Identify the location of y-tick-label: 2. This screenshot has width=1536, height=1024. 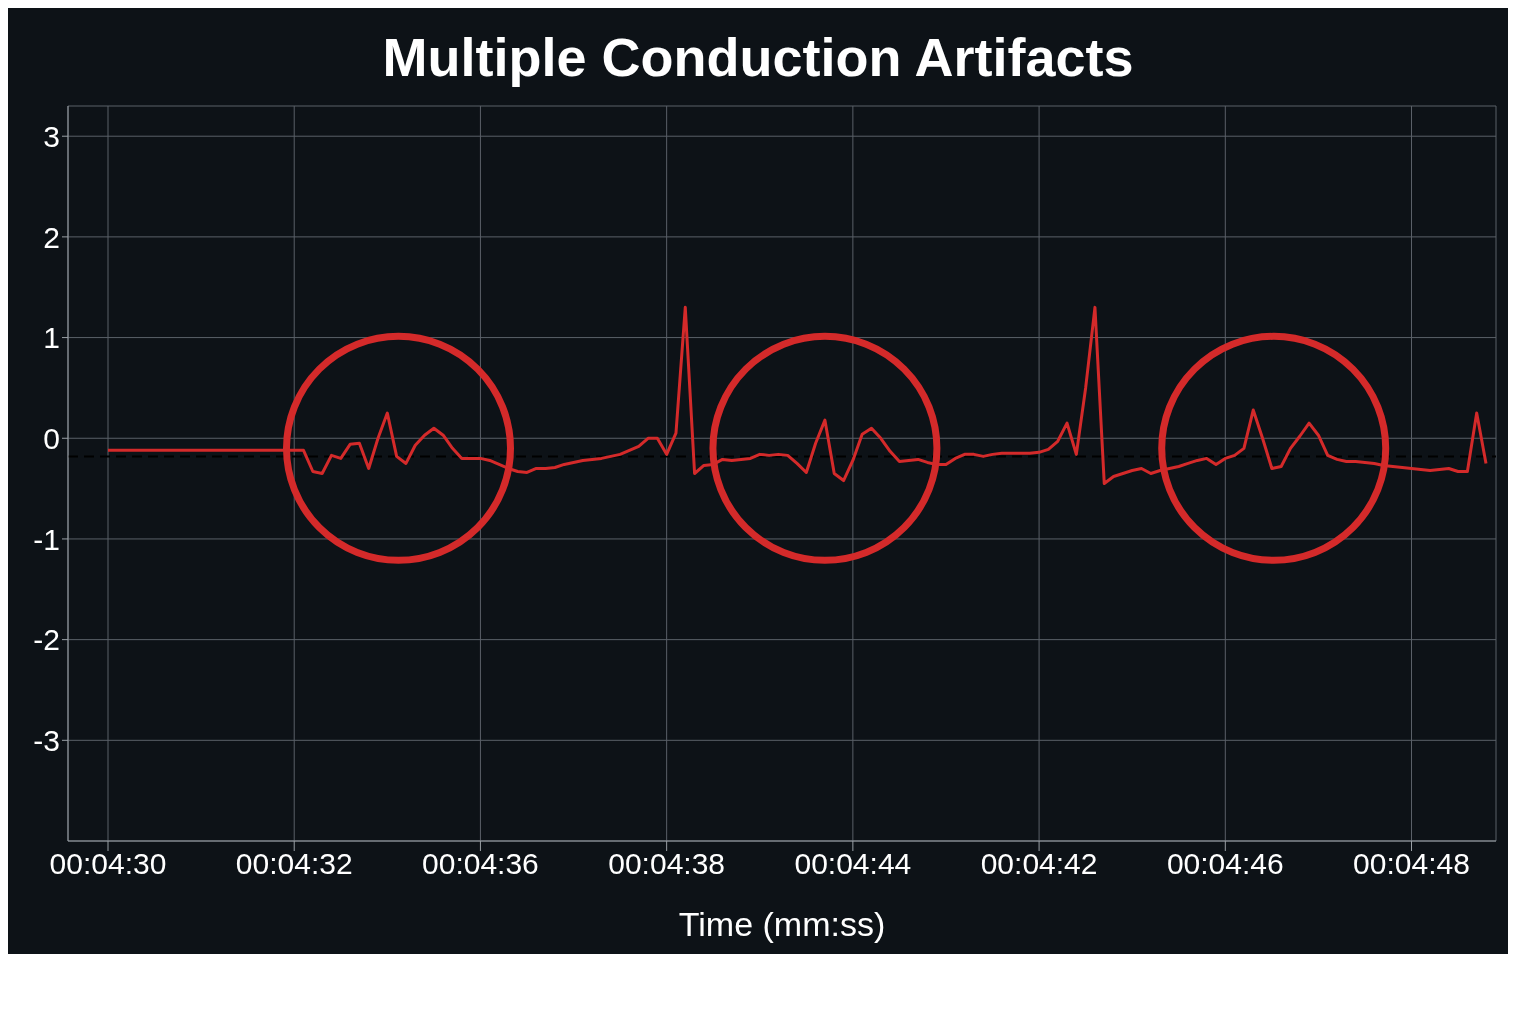
(51, 237).